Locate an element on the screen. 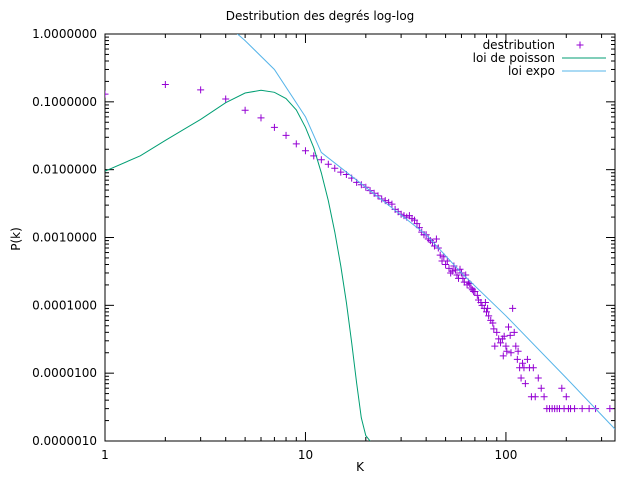  y-tick-label: 1.0000000 is located at coordinates (64, 34).